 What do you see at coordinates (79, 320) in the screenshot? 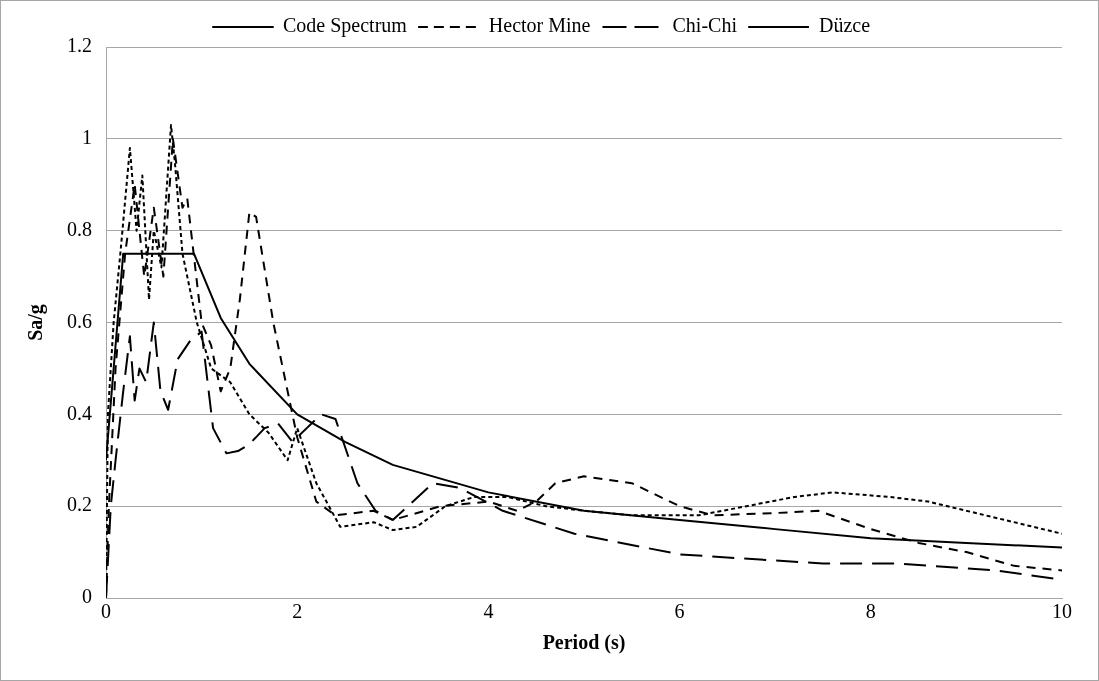
I see `y-tick-label: 0.6` at bounding box center [79, 320].